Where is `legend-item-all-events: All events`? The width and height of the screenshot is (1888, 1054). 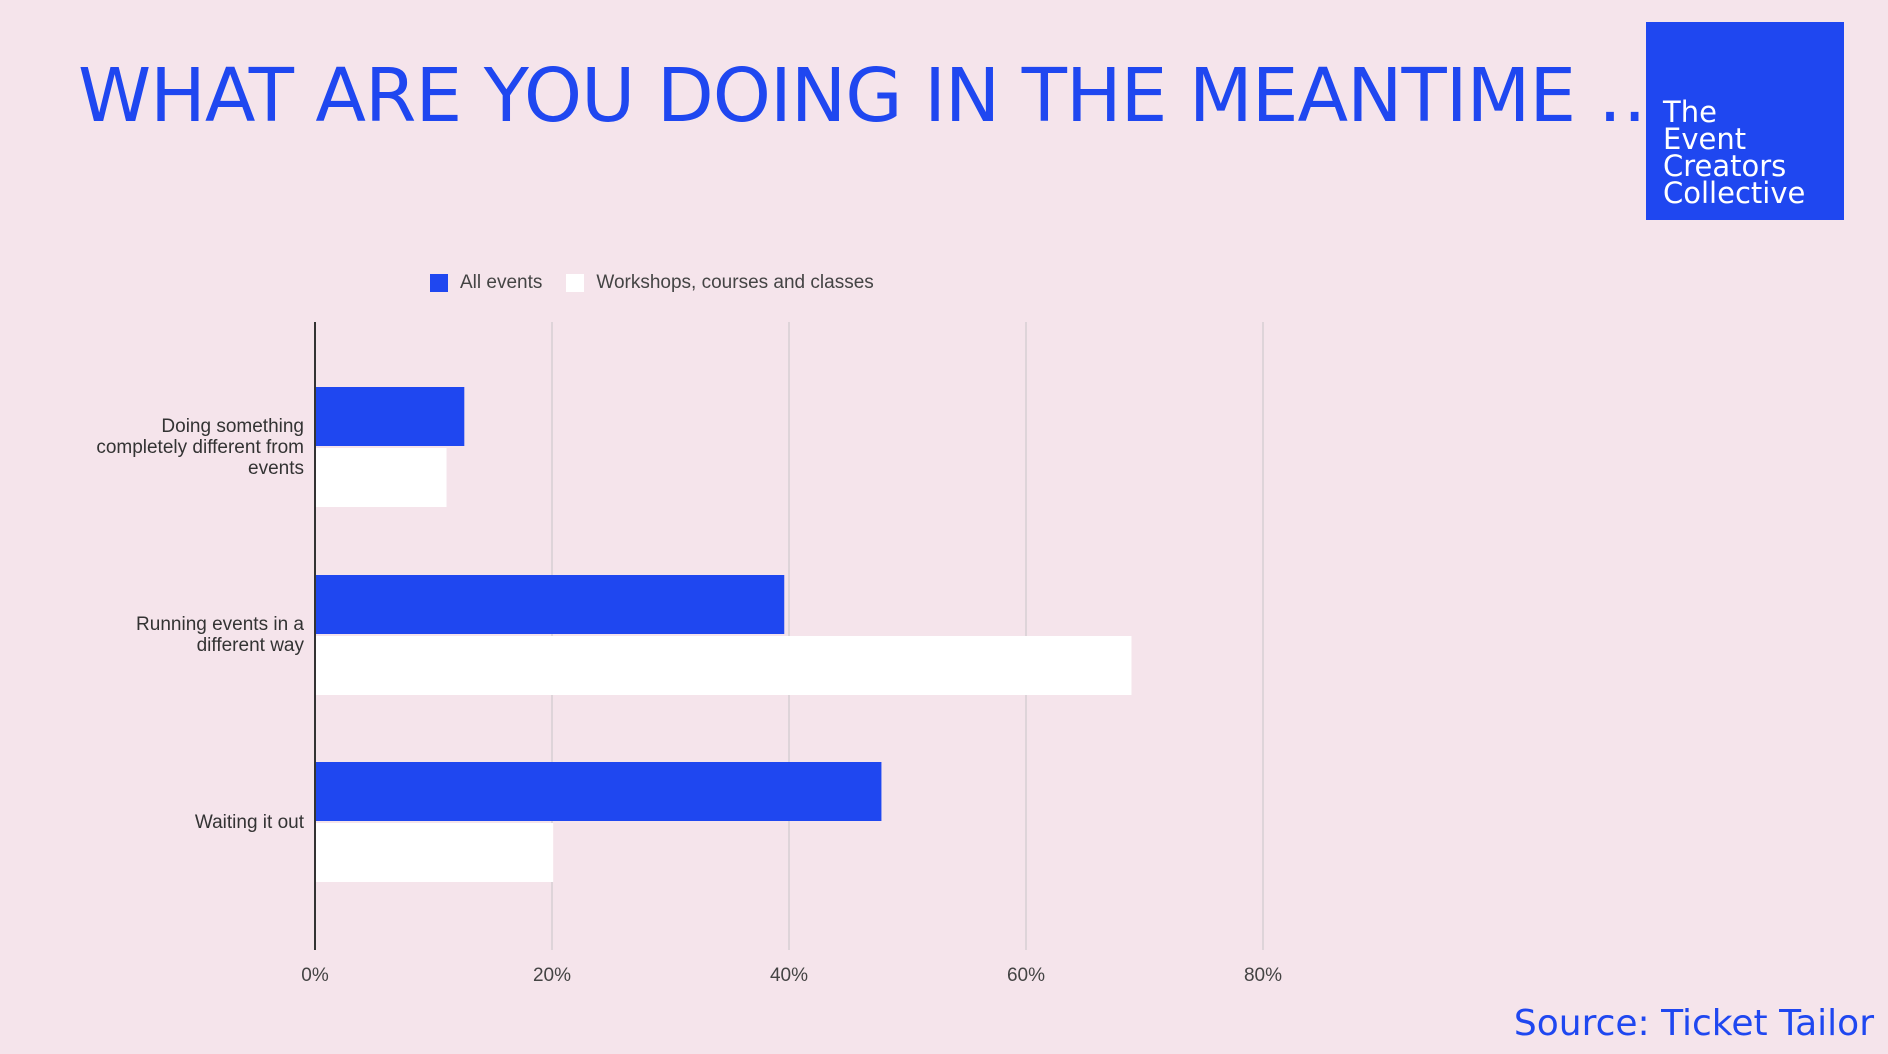 legend-item-all-events: All events is located at coordinates (486, 283).